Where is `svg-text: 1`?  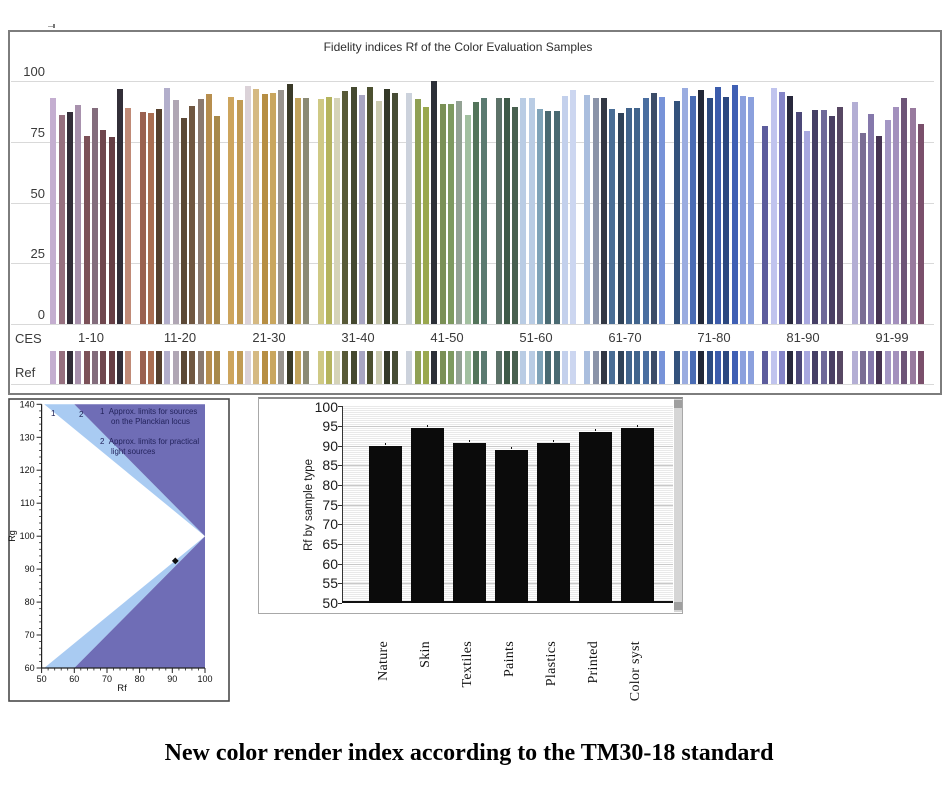 svg-text: 1 is located at coordinates (53, 413).